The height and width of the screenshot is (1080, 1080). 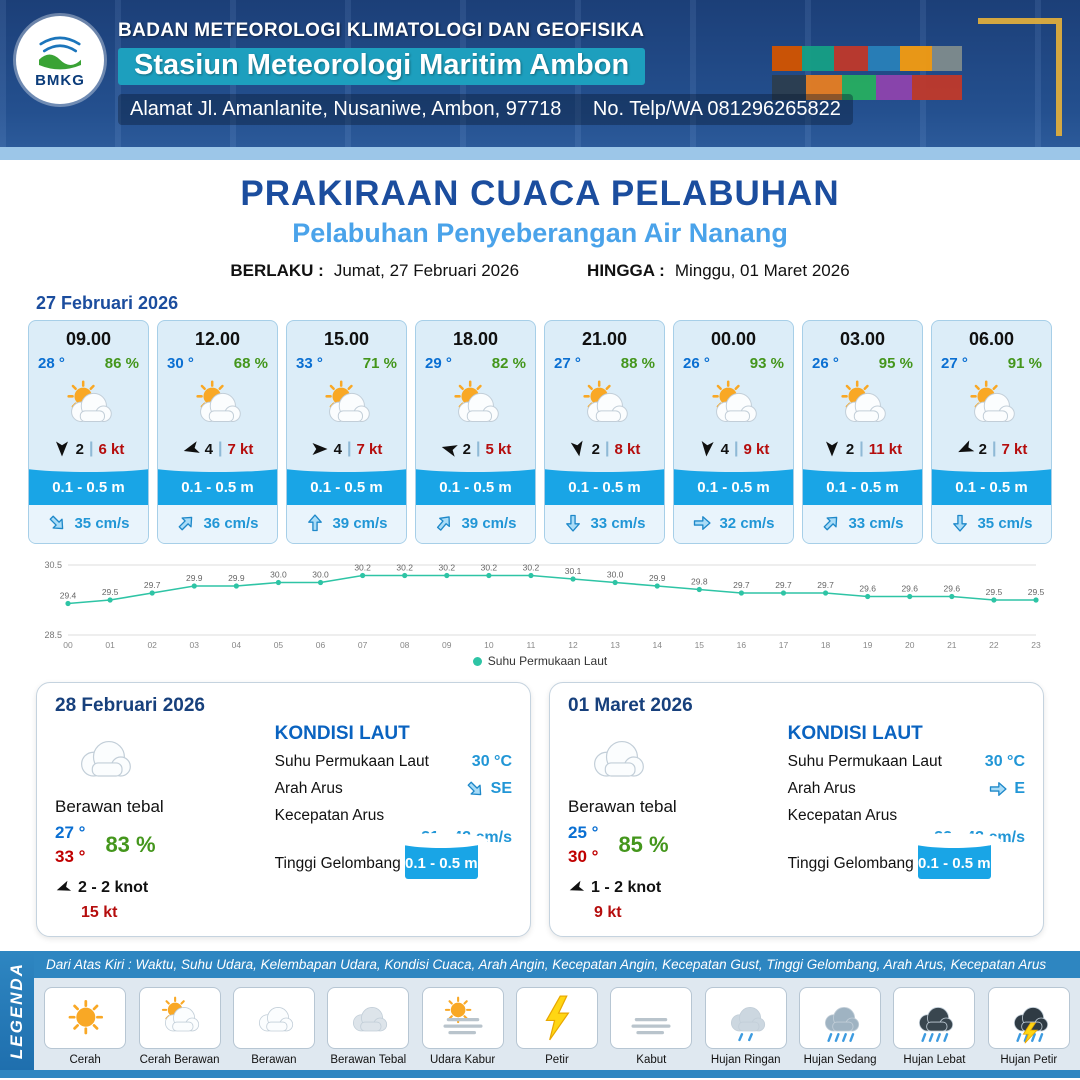 I want to click on header-ground-illustration, so click(x=540, y=153).